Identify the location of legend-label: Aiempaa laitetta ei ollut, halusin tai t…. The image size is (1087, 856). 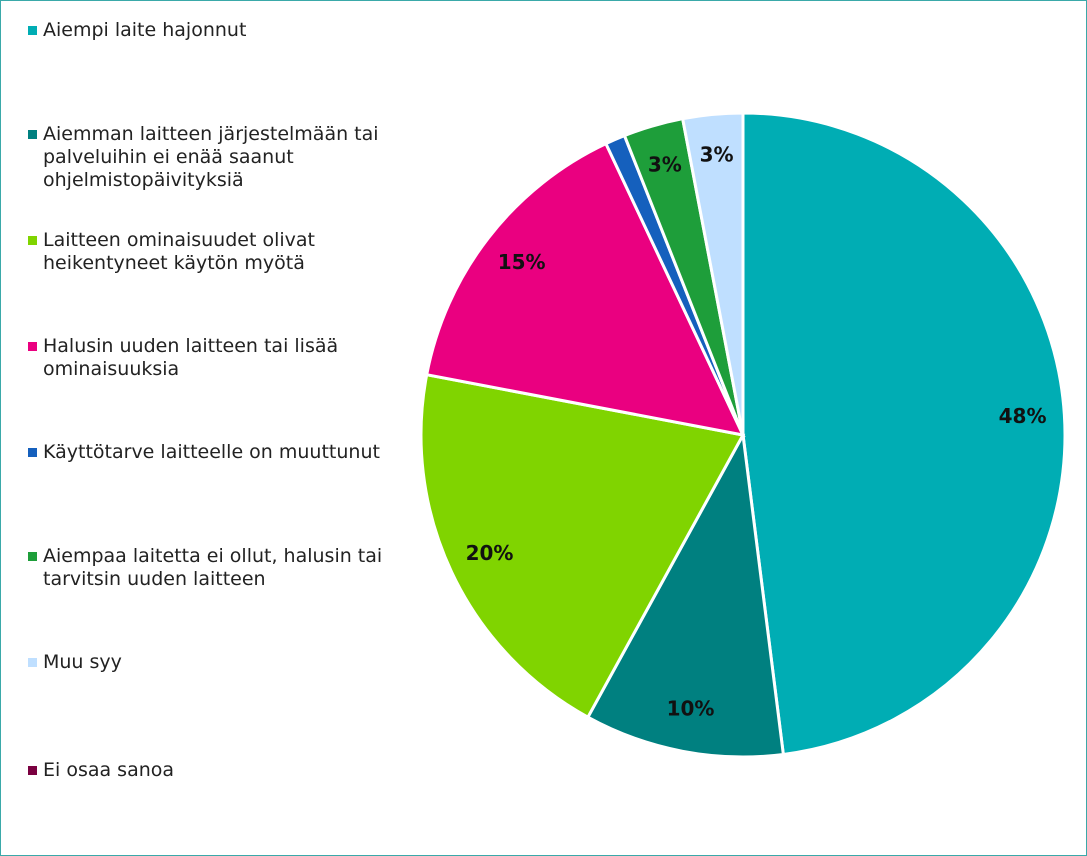
(213, 567).